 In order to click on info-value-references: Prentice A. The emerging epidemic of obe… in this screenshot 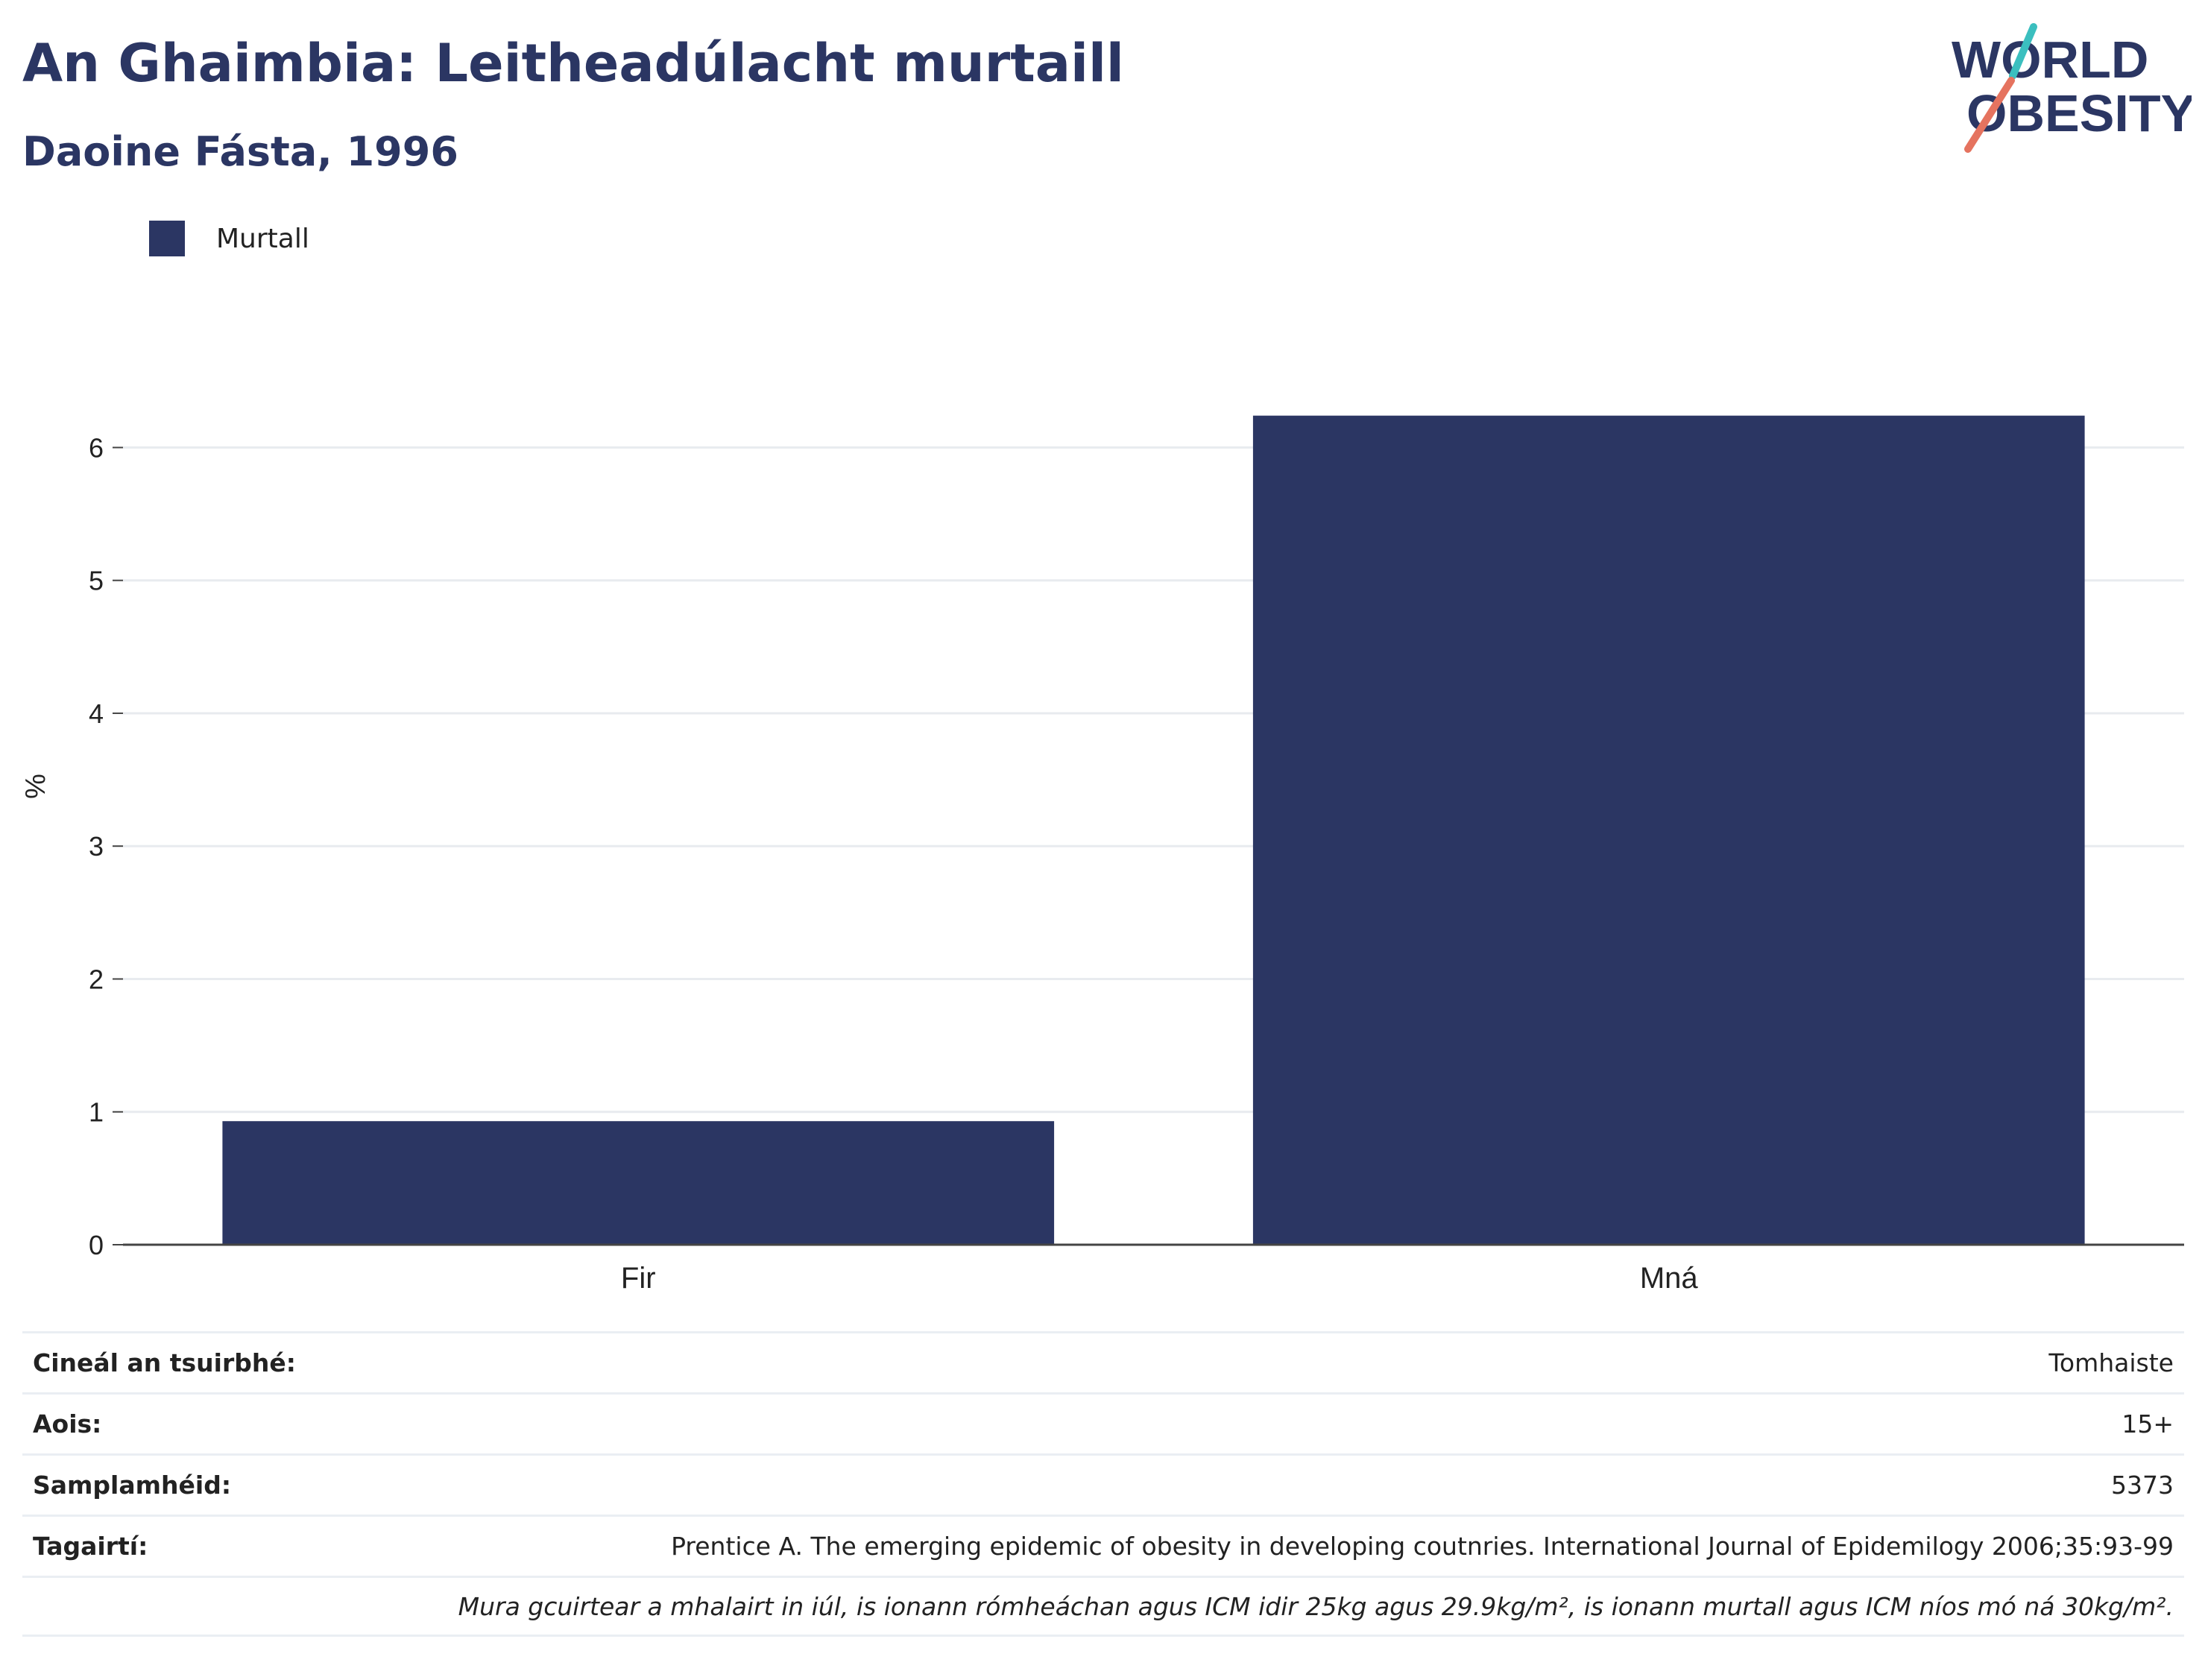, I will do `click(1422, 1546)`.